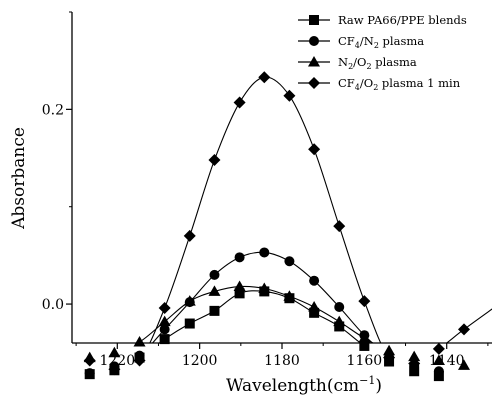  What do you see at coordinates (447, 361) in the screenshot?
I see `x-tick-label: 1140` at bounding box center [447, 361].